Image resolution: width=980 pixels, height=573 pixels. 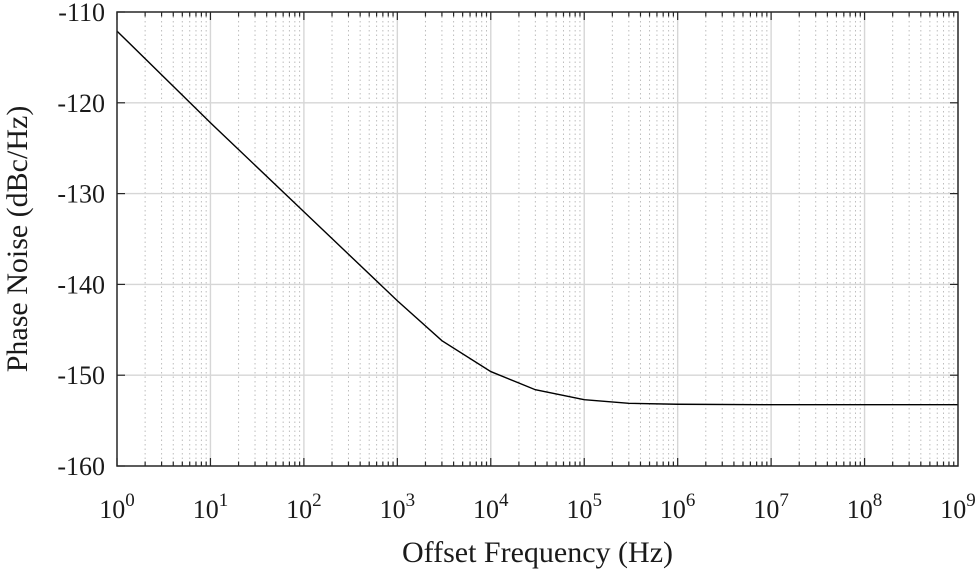 What do you see at coordinates (317, 500) in the screenshot?
I see `x-tick-label-exponent: 2` at bounding box center [317, 500].